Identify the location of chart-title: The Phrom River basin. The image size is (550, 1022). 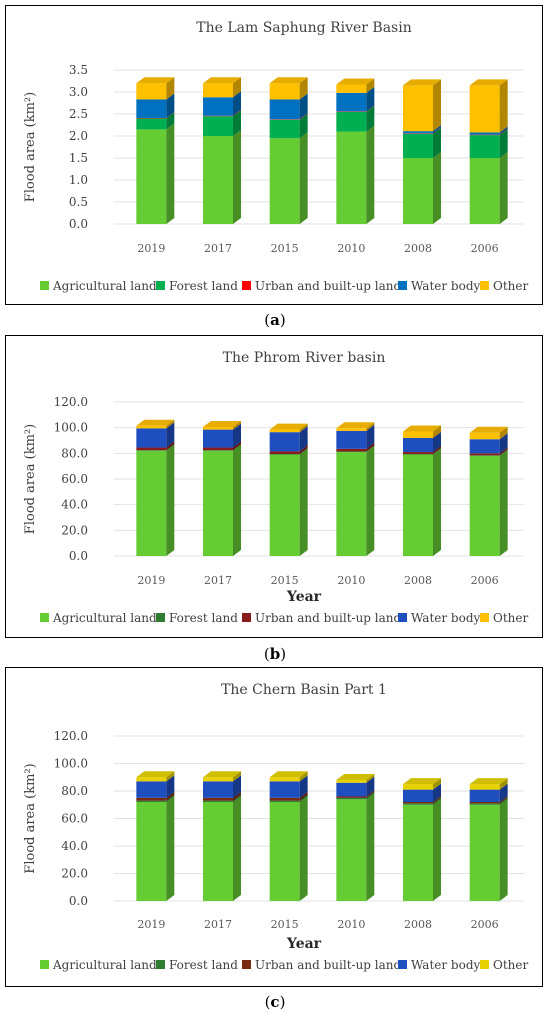
(304, 358).